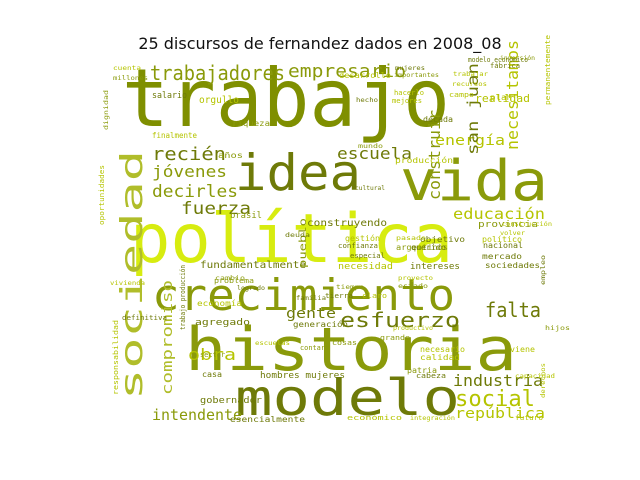  What do you see at coordinates (395, 338) in the screenshot?
I see `cloud-word: grande` at bounding box center [395, 338].